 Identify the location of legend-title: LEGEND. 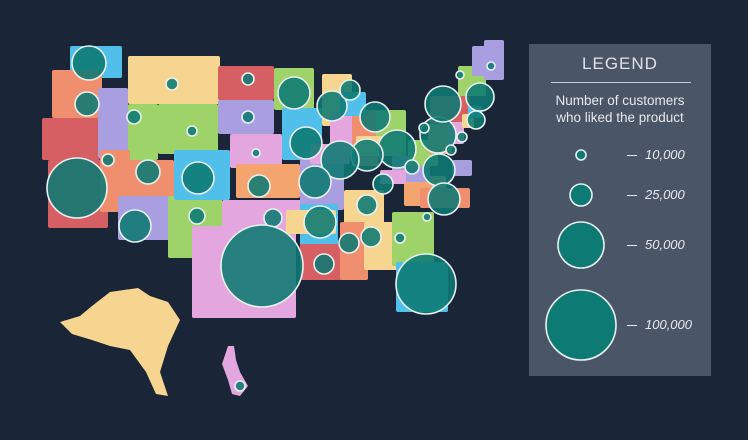
(620, 63).